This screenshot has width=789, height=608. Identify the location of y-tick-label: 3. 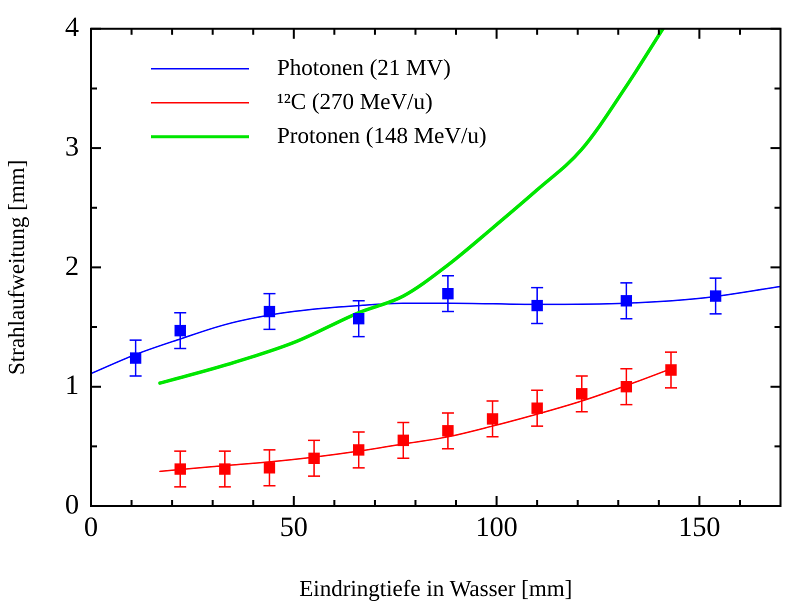
(72, 146).